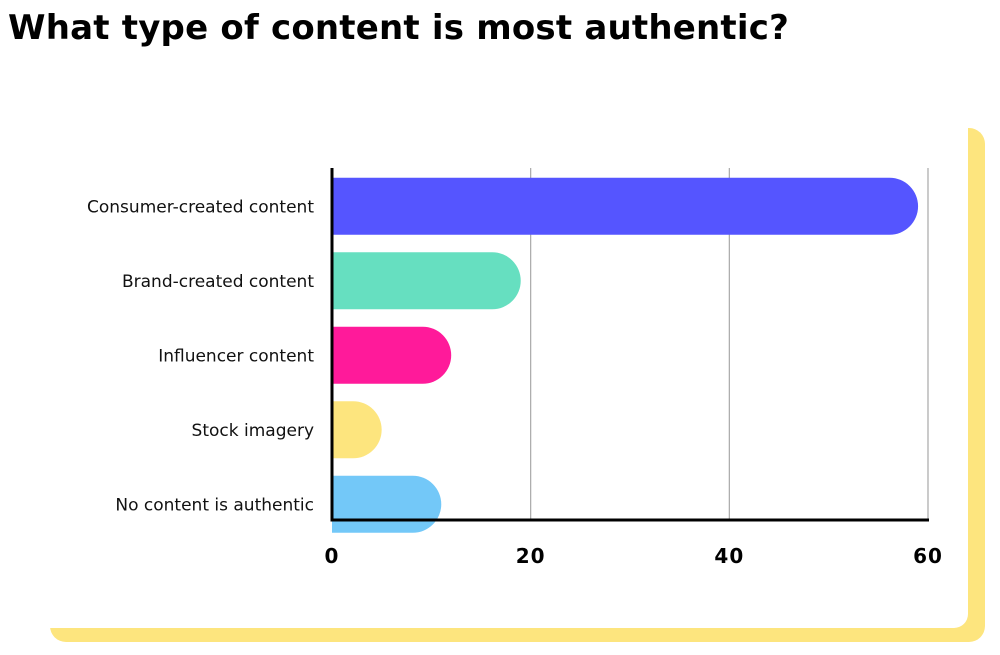 This screenshot has height=655, width=1000. I want to click on x-tick-label-20: 20, so click(531, 556).